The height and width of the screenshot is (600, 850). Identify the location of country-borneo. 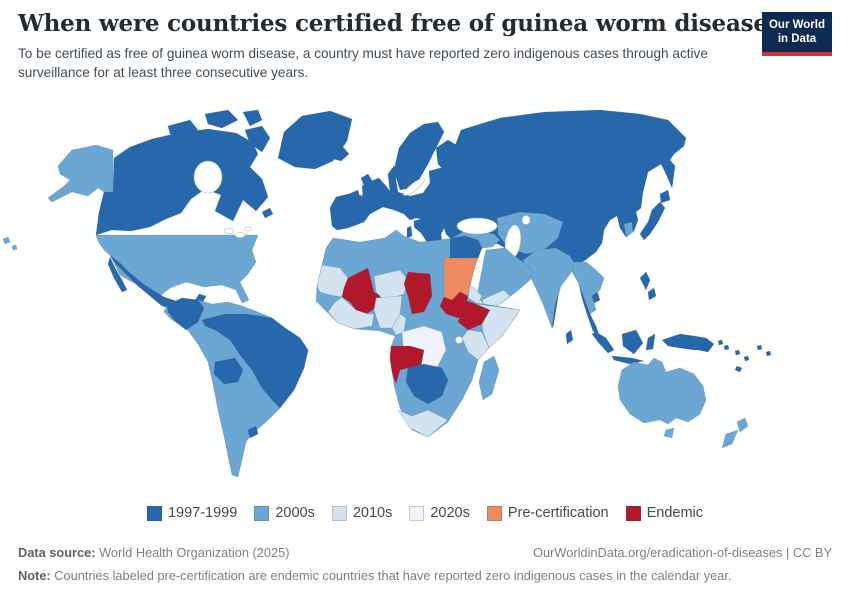
(632, 342).